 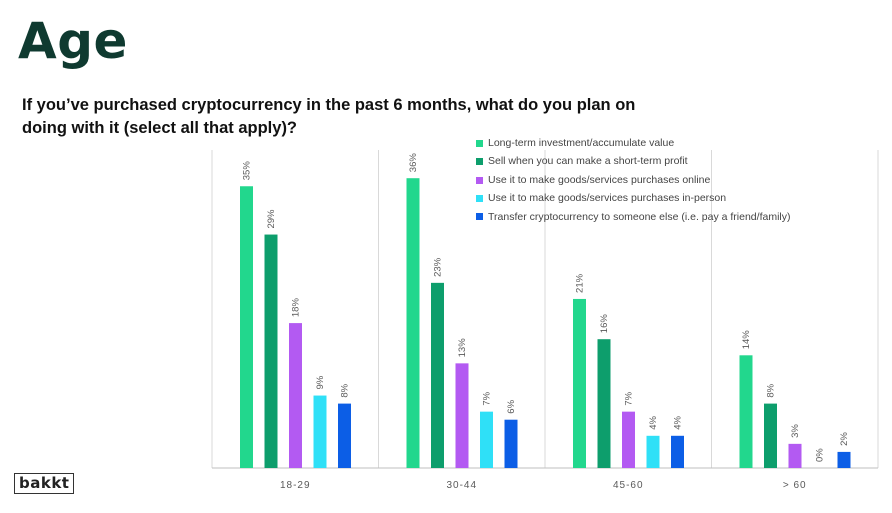 What do you see at coordinates (462, 348) in the screenshot?
I see `data-label: 13%` at bounding box center [462, 348].